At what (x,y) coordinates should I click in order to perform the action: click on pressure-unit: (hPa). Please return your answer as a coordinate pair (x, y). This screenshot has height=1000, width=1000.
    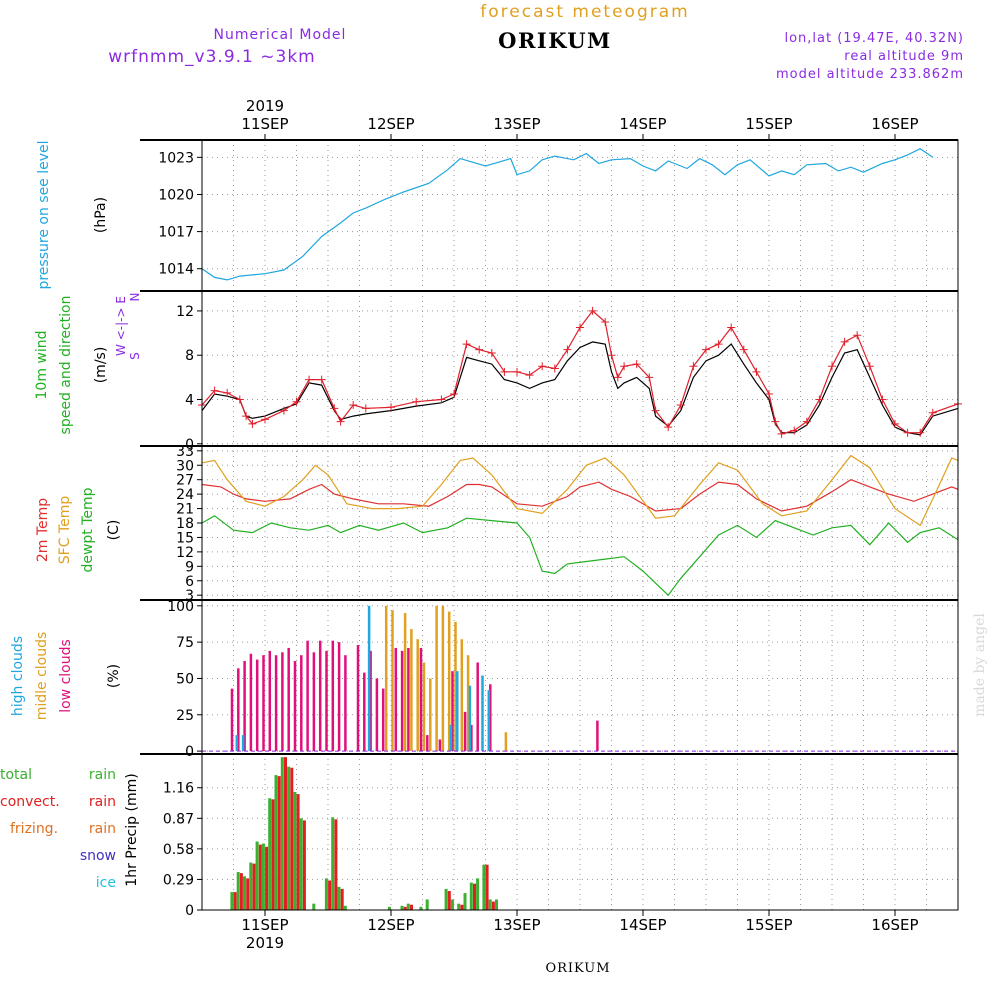
    Looking at the image, I should click on (101, 215).